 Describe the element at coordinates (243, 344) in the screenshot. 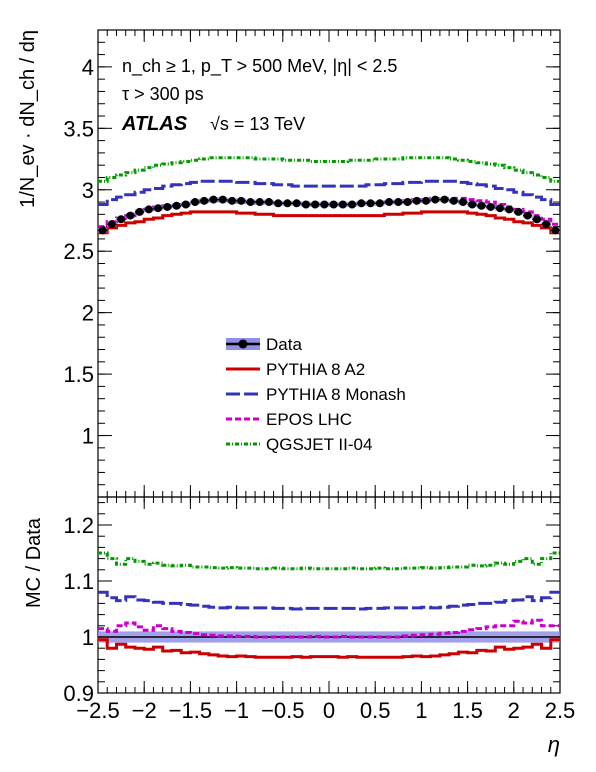

I see `legend-swatch-data-marker` at that location.